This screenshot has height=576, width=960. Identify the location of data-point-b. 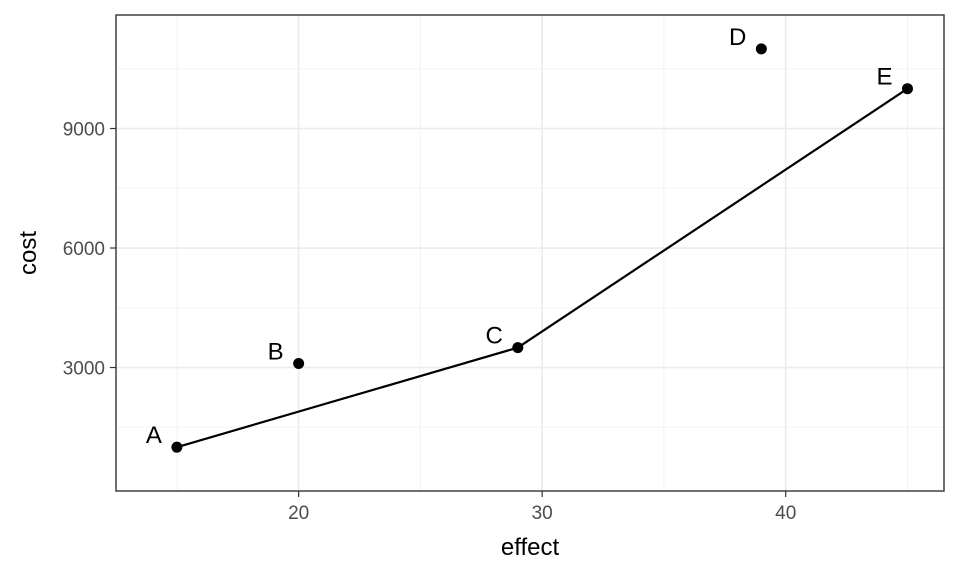
(299, 364).